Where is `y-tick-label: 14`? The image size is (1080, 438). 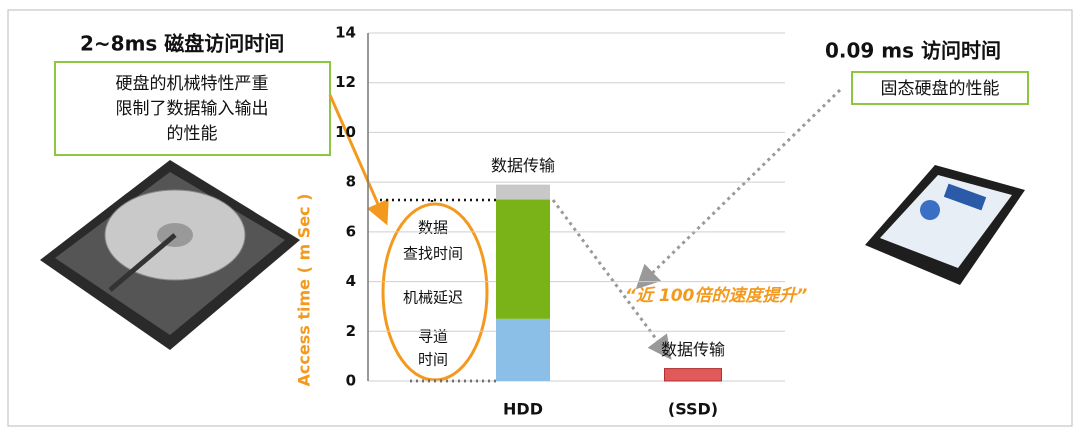
y-tick-label: 14 is located at coordinates (345, 33).